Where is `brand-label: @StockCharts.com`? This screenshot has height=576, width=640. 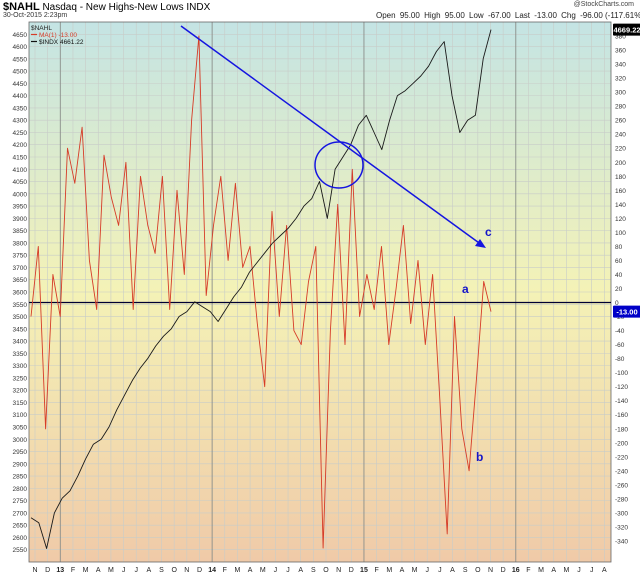
brand-label: @StockCharts.com is located at coordinates (603, 4).